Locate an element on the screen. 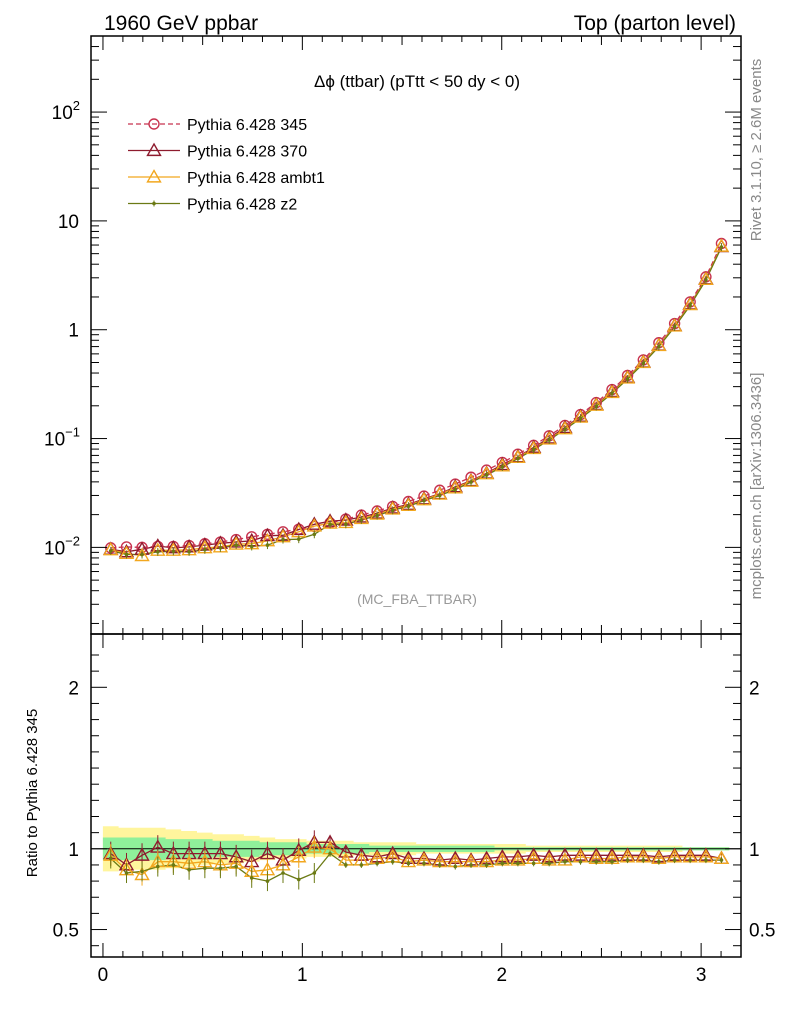 This screenshot has height=1024, width=786. mcplots-label: mcplots.cern.ch [arXiv:1306.3436] is located at coordinates (756, 486).